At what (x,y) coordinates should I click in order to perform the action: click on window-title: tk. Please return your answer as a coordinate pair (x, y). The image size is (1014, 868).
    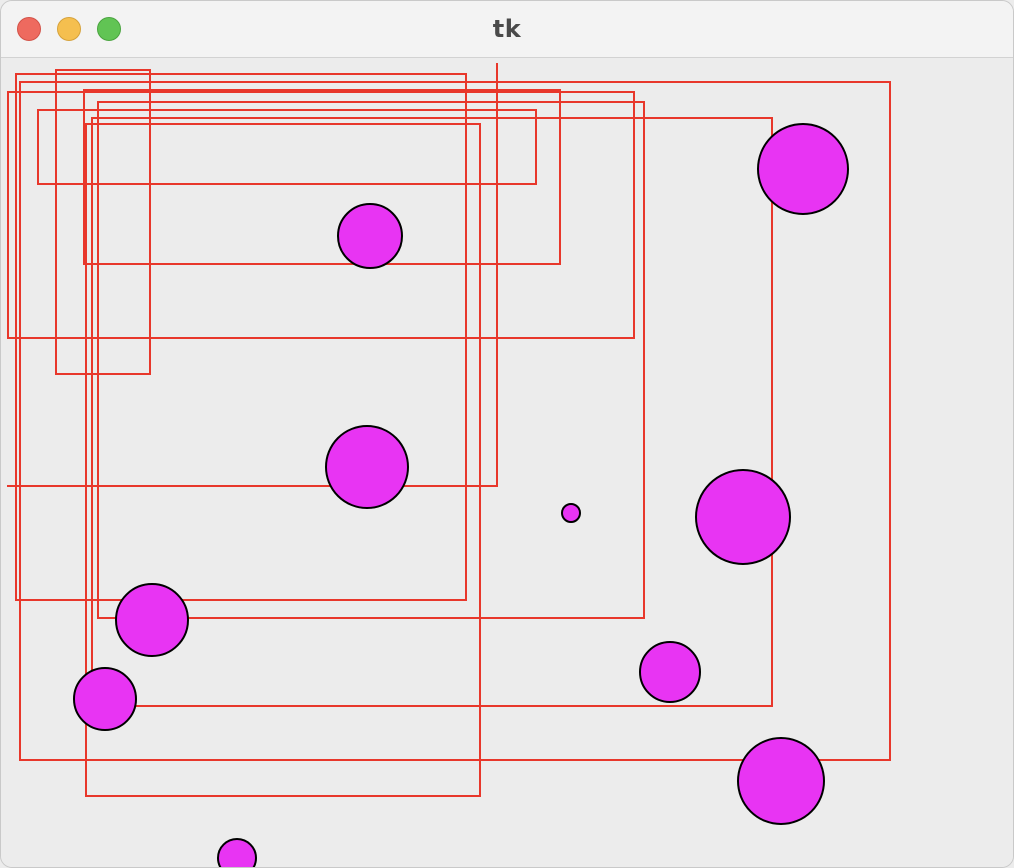
    Looking at the image, I should click on (507, 29).